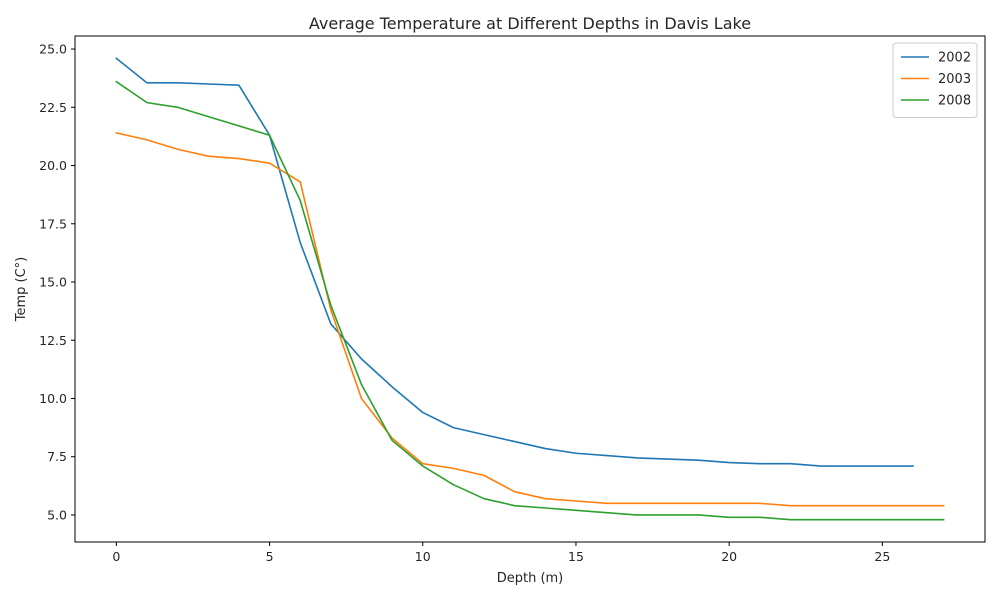 Image resolution: width=1000 pixels, height=600 pixels. Describe the element at coordinates (53, 340) in the screenshot. I see `y-tick-label: 12.5` at that location.